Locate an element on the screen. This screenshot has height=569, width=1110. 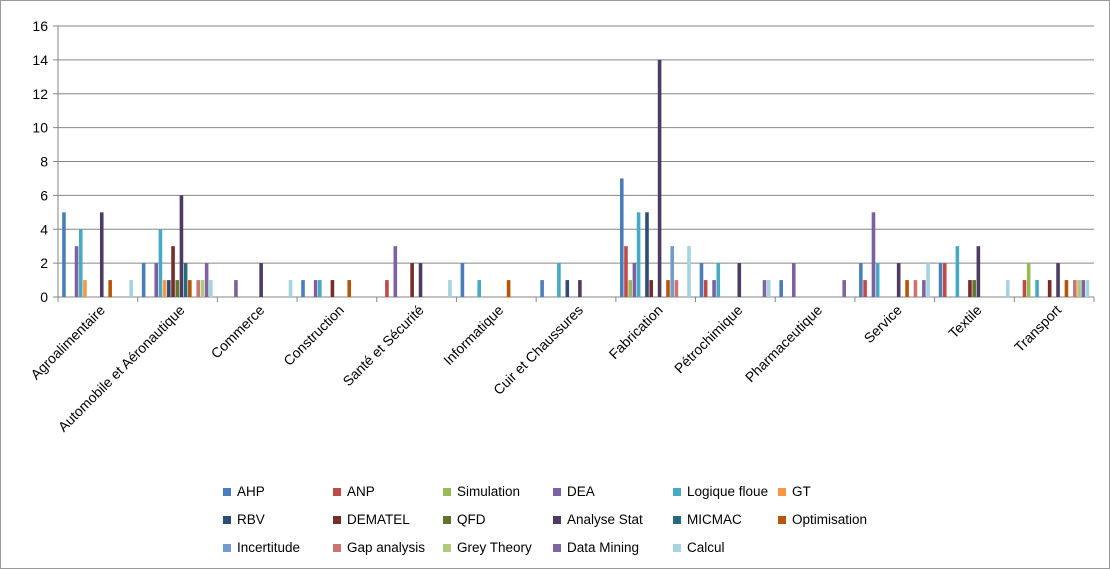
legend-item: DEA is located at coordinates (574, 491).